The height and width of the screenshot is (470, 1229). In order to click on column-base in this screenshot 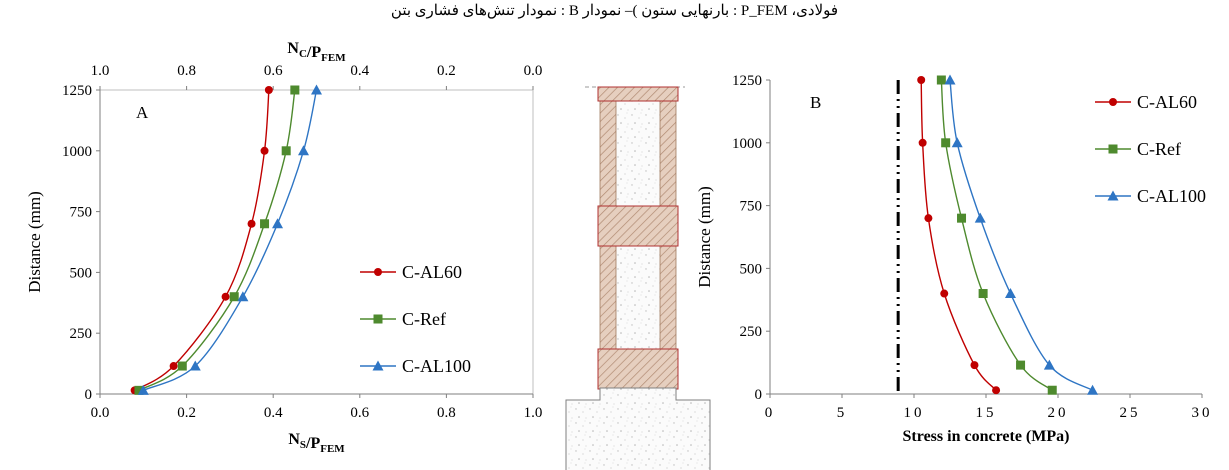, I will do `click(638, 428)`.